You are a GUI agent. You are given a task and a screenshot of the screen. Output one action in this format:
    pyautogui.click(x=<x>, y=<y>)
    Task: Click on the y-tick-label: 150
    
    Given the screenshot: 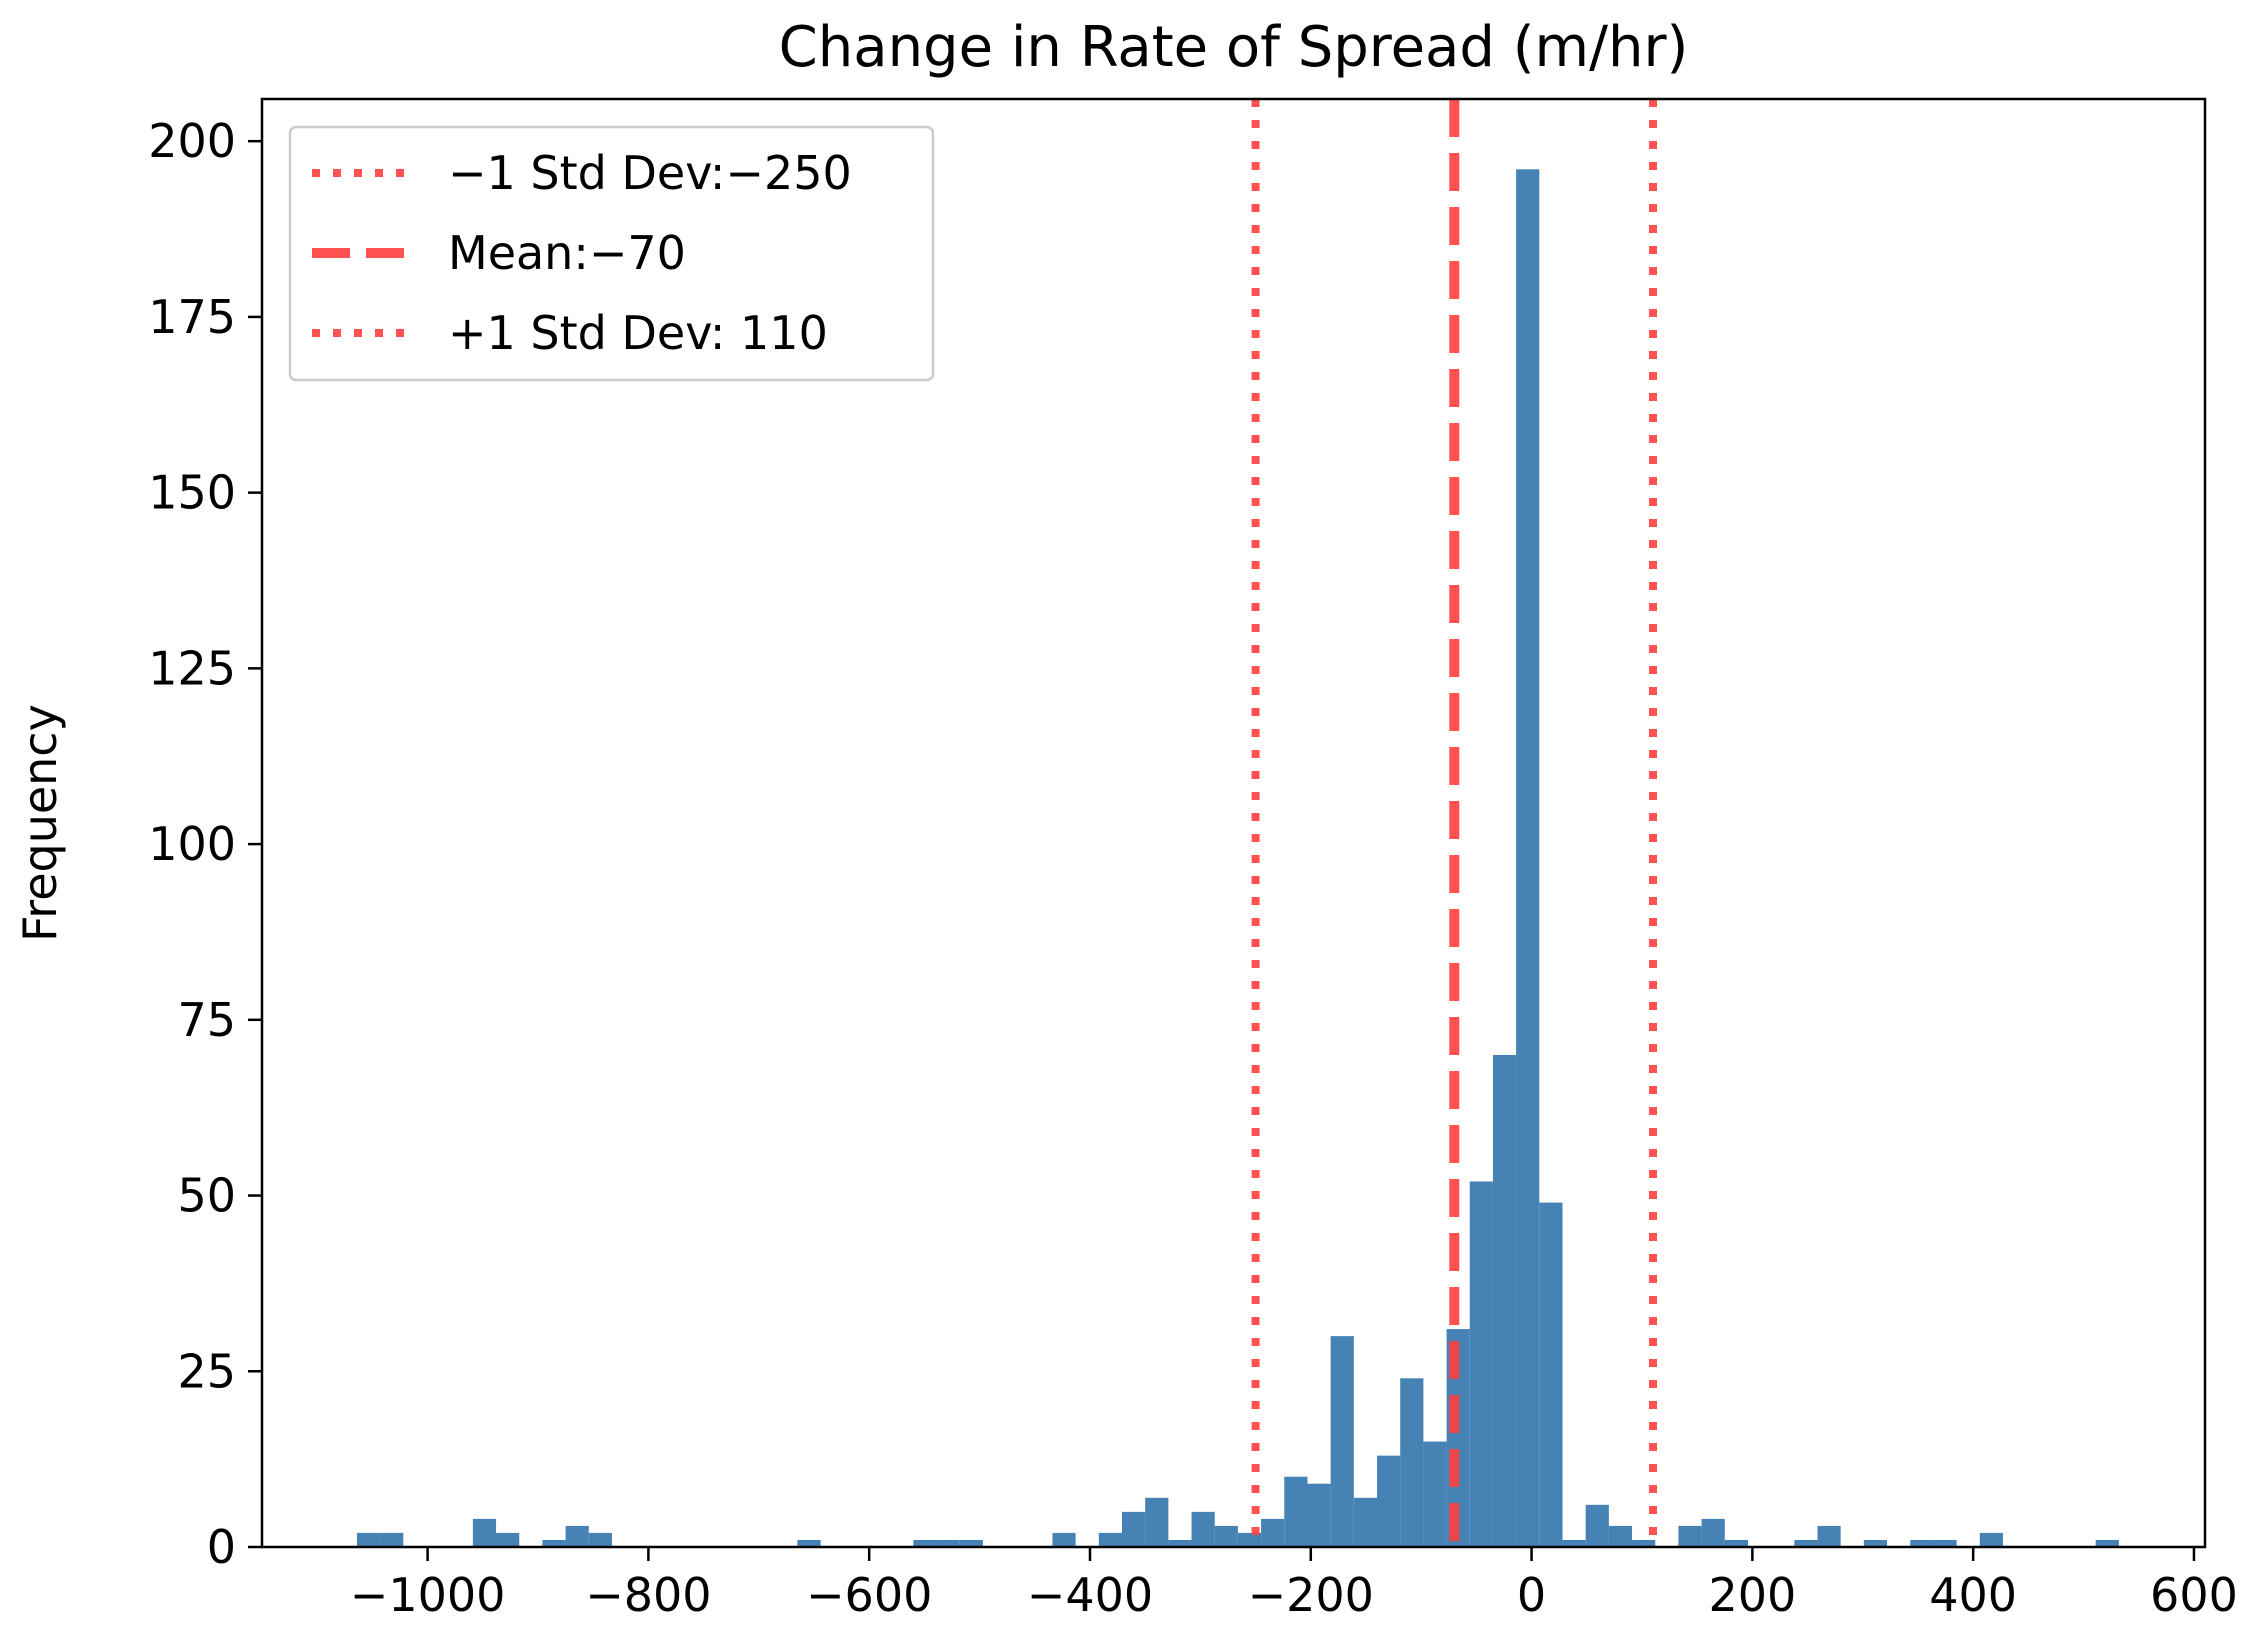 What is the action you would take?
    pyautogui.click(x=192, y=493)
    